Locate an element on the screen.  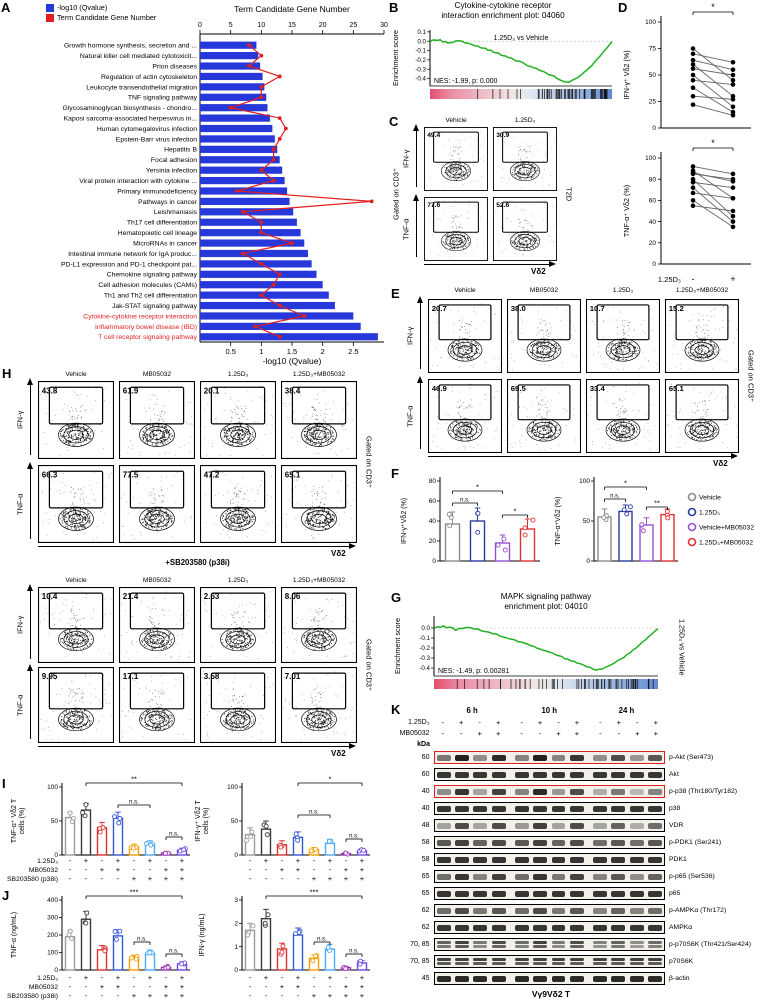
x-axis-arrow is located at coordinates (197, 546).